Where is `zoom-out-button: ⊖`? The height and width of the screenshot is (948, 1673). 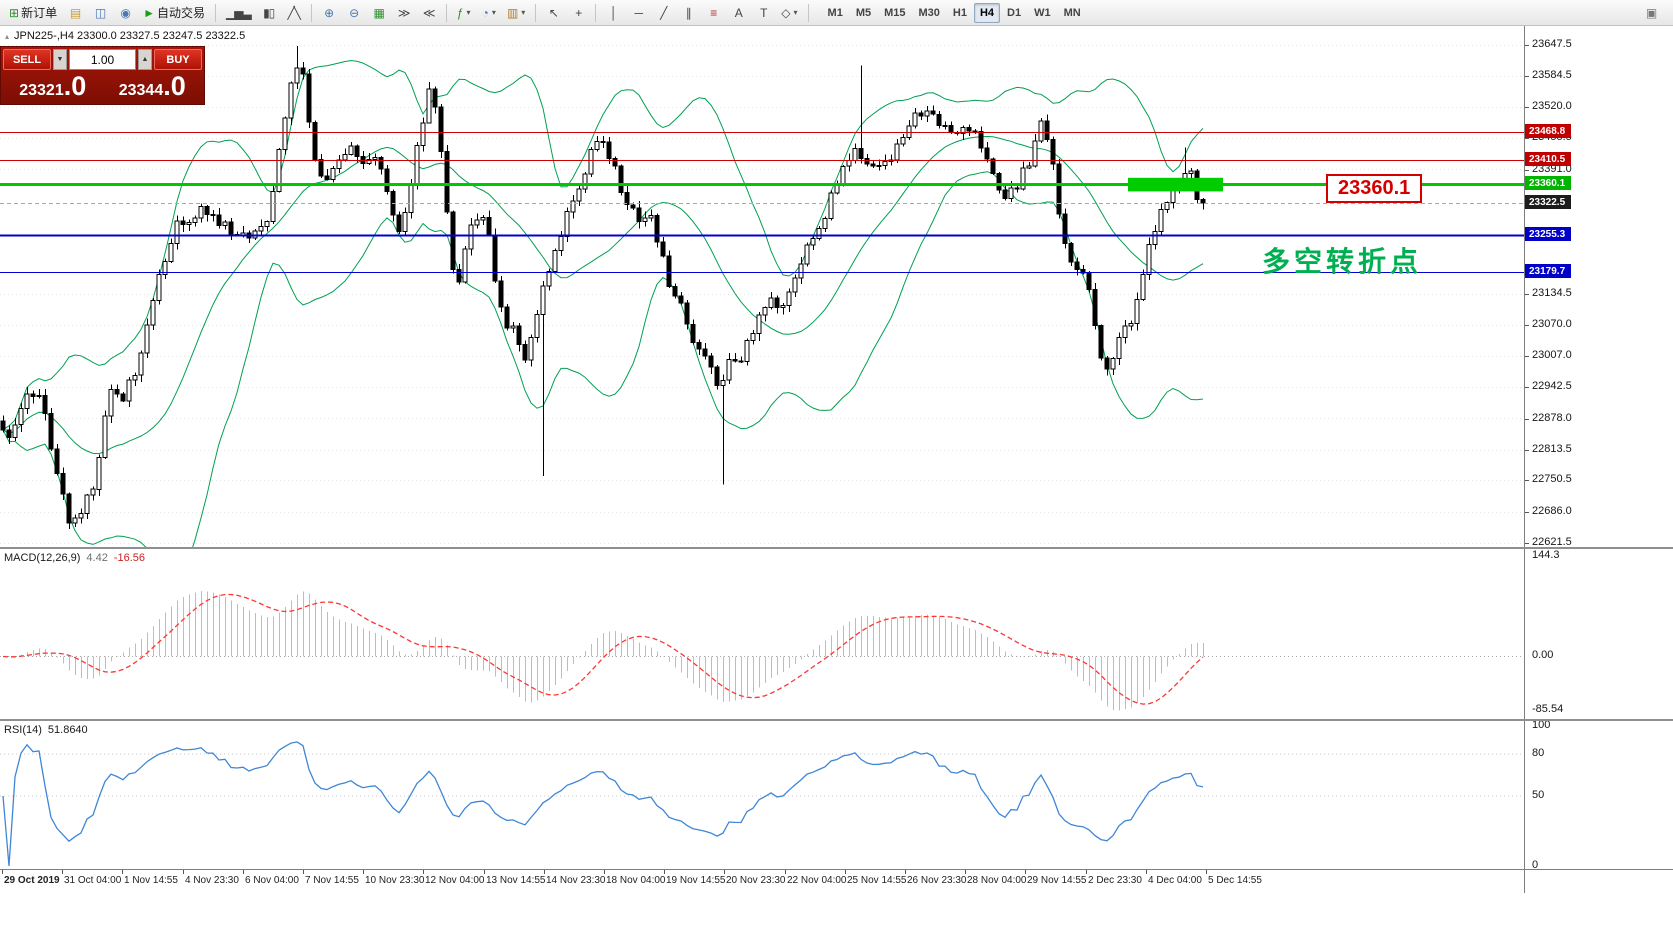 zoom-out-button: ⊖ is located at coordinates (354, 13).